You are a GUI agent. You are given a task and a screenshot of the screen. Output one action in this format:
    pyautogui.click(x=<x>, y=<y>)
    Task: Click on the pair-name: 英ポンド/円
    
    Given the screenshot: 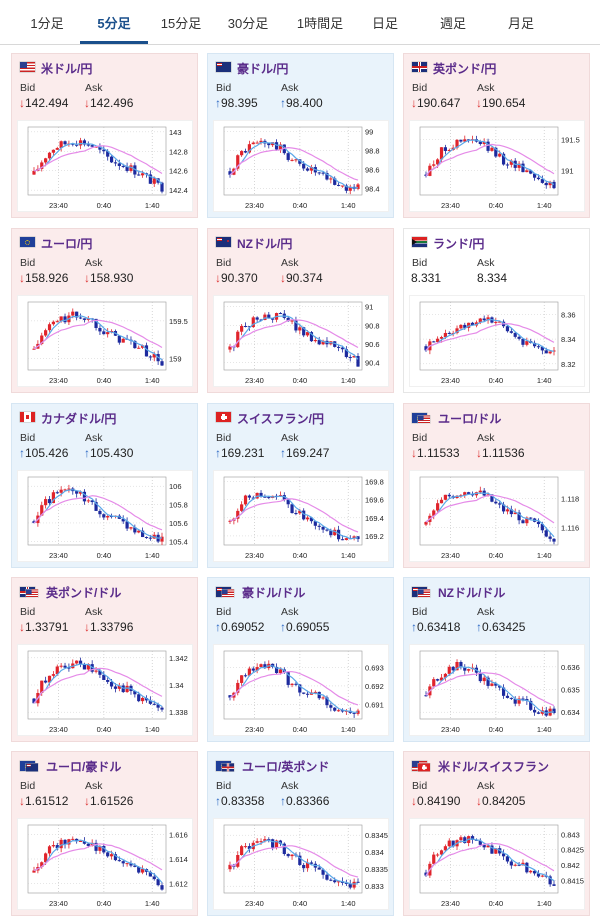 What is the action you would take?
    pyautogui.click(x=465, y=68)
    